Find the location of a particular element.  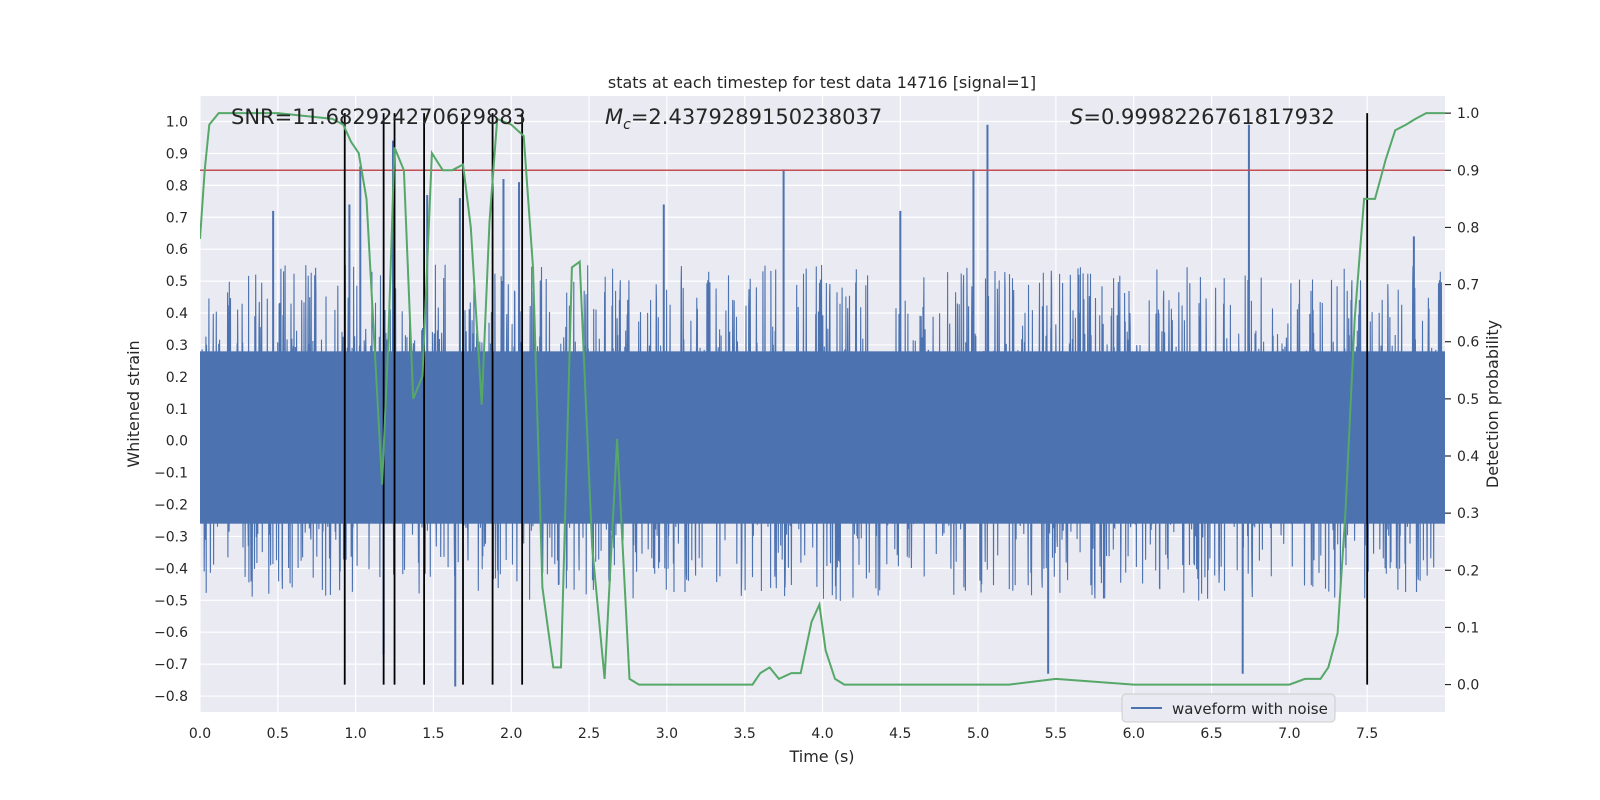

y-right-tick-label: 0.1 is located at coordinates (1468, 628).